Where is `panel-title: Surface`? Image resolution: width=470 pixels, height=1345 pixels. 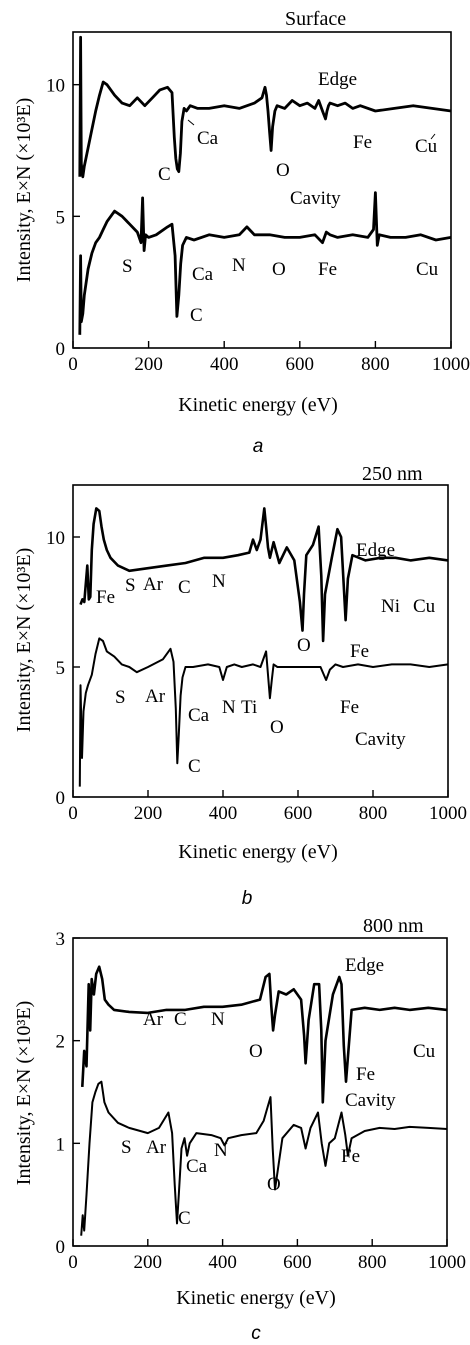
panel-title: Surface is located at coordinates (315, 19).